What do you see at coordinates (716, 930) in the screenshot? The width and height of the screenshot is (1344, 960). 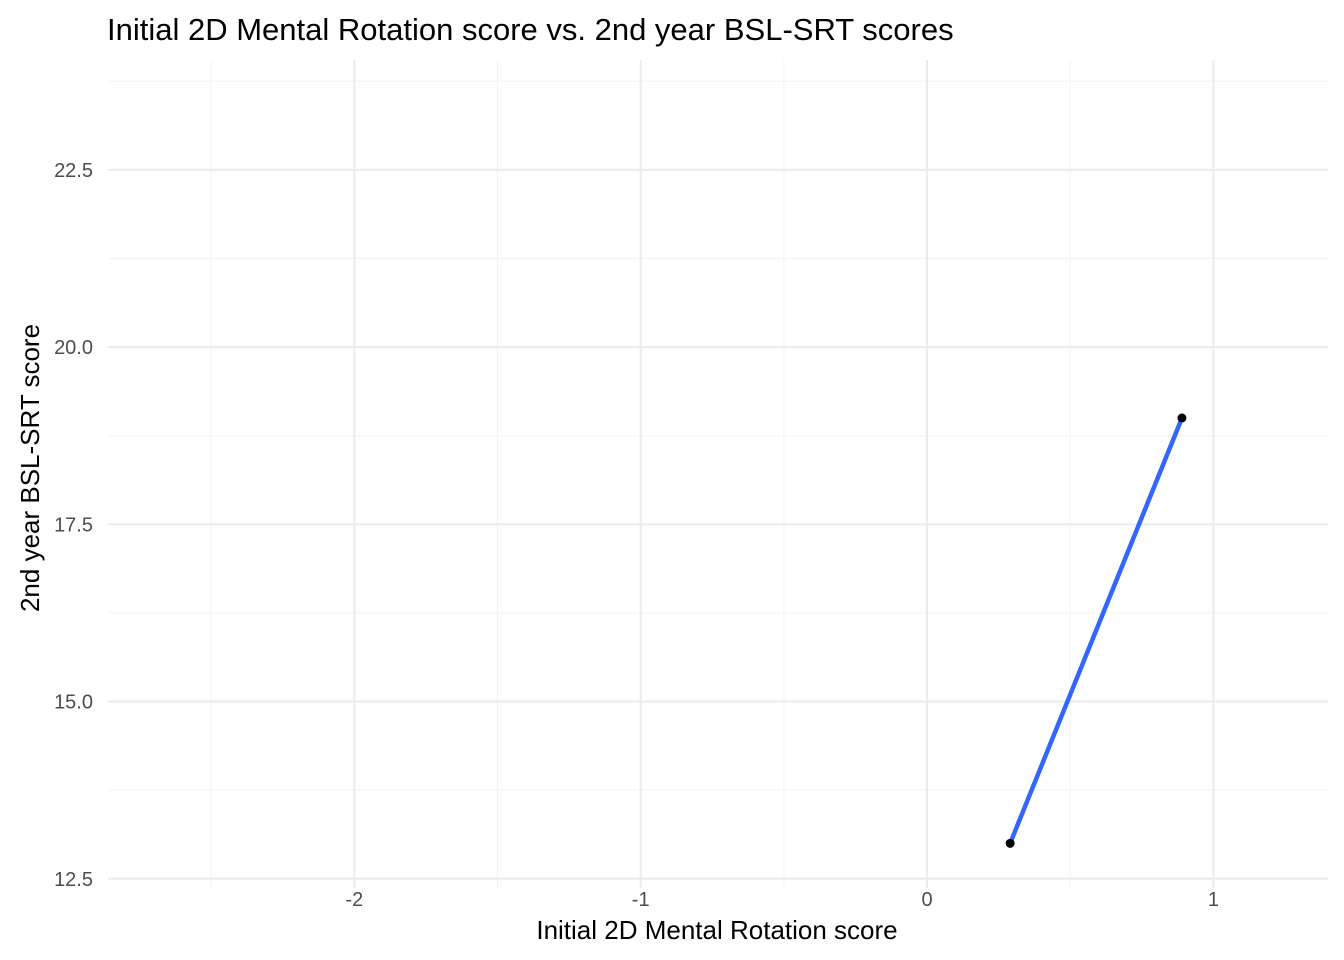 I see `x-axis-title: Initial 2D Mental Rotation score` at bounding box center [716, 930].